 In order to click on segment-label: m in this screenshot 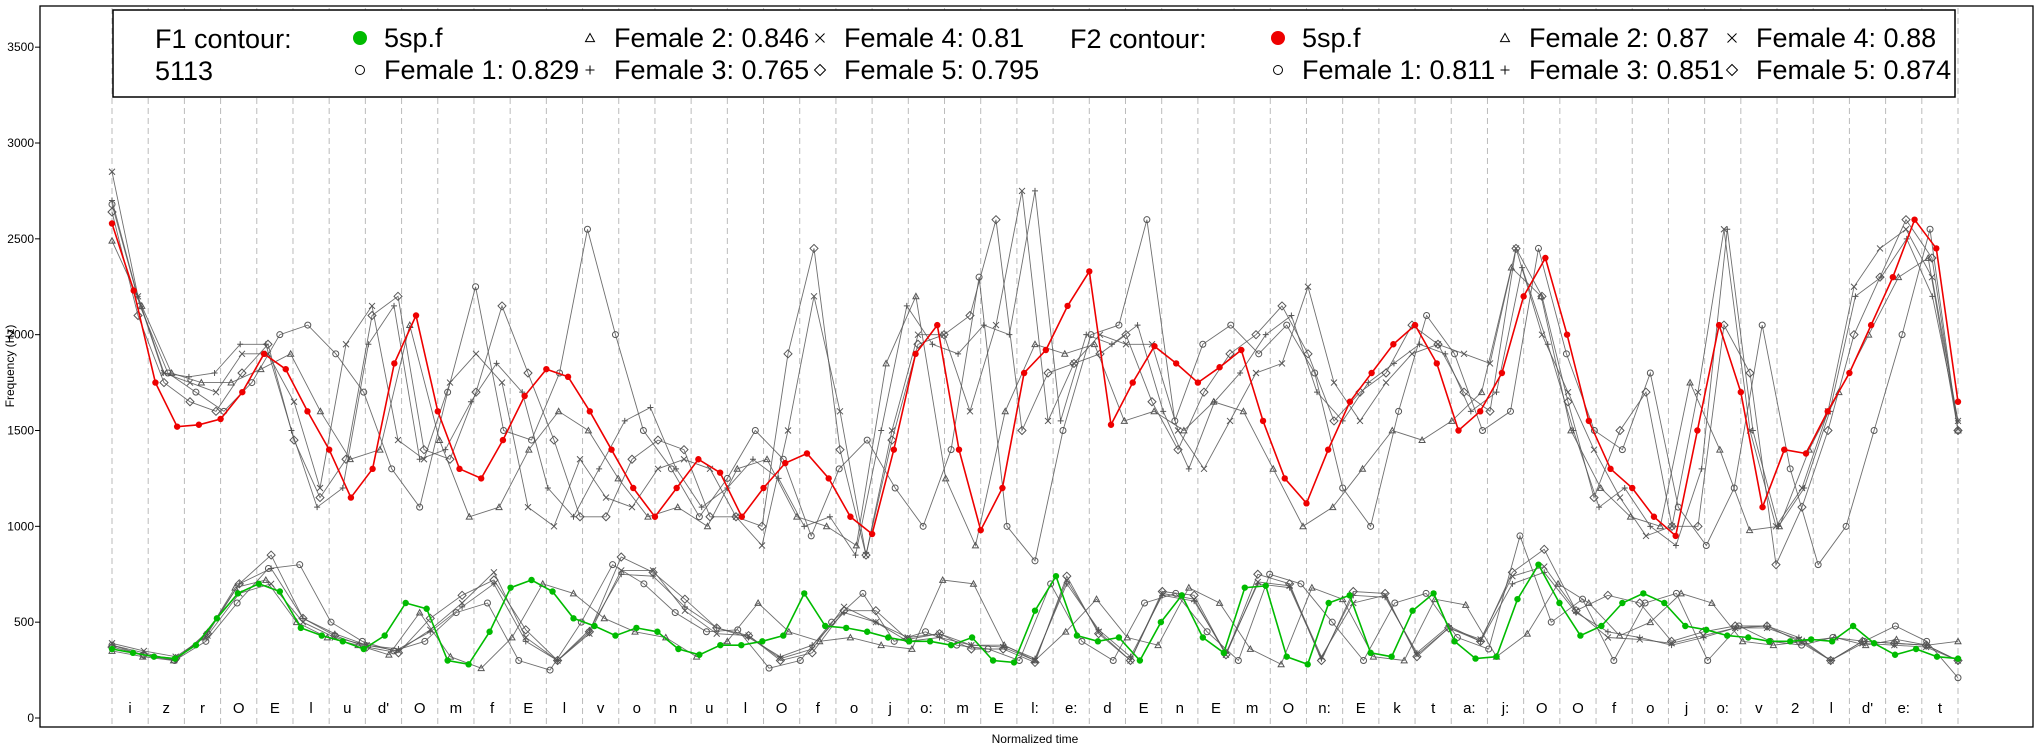, I will do `click(1252, 708)`.